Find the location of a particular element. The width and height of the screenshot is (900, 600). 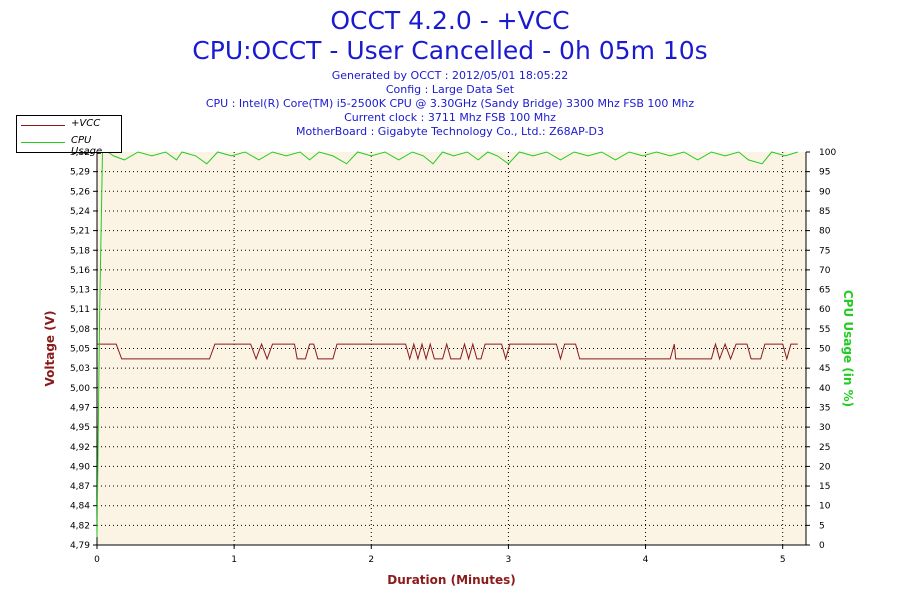

y-right-tick-label: 35 is located at coordinates (824, 408).